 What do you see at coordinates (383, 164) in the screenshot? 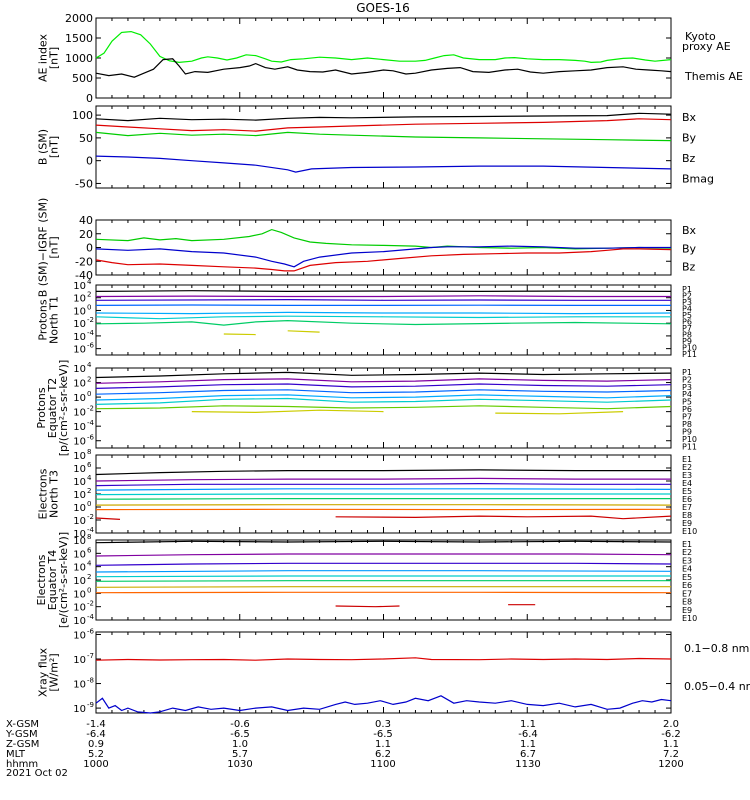
I see `series-bx` at bounding box center [383, 164].